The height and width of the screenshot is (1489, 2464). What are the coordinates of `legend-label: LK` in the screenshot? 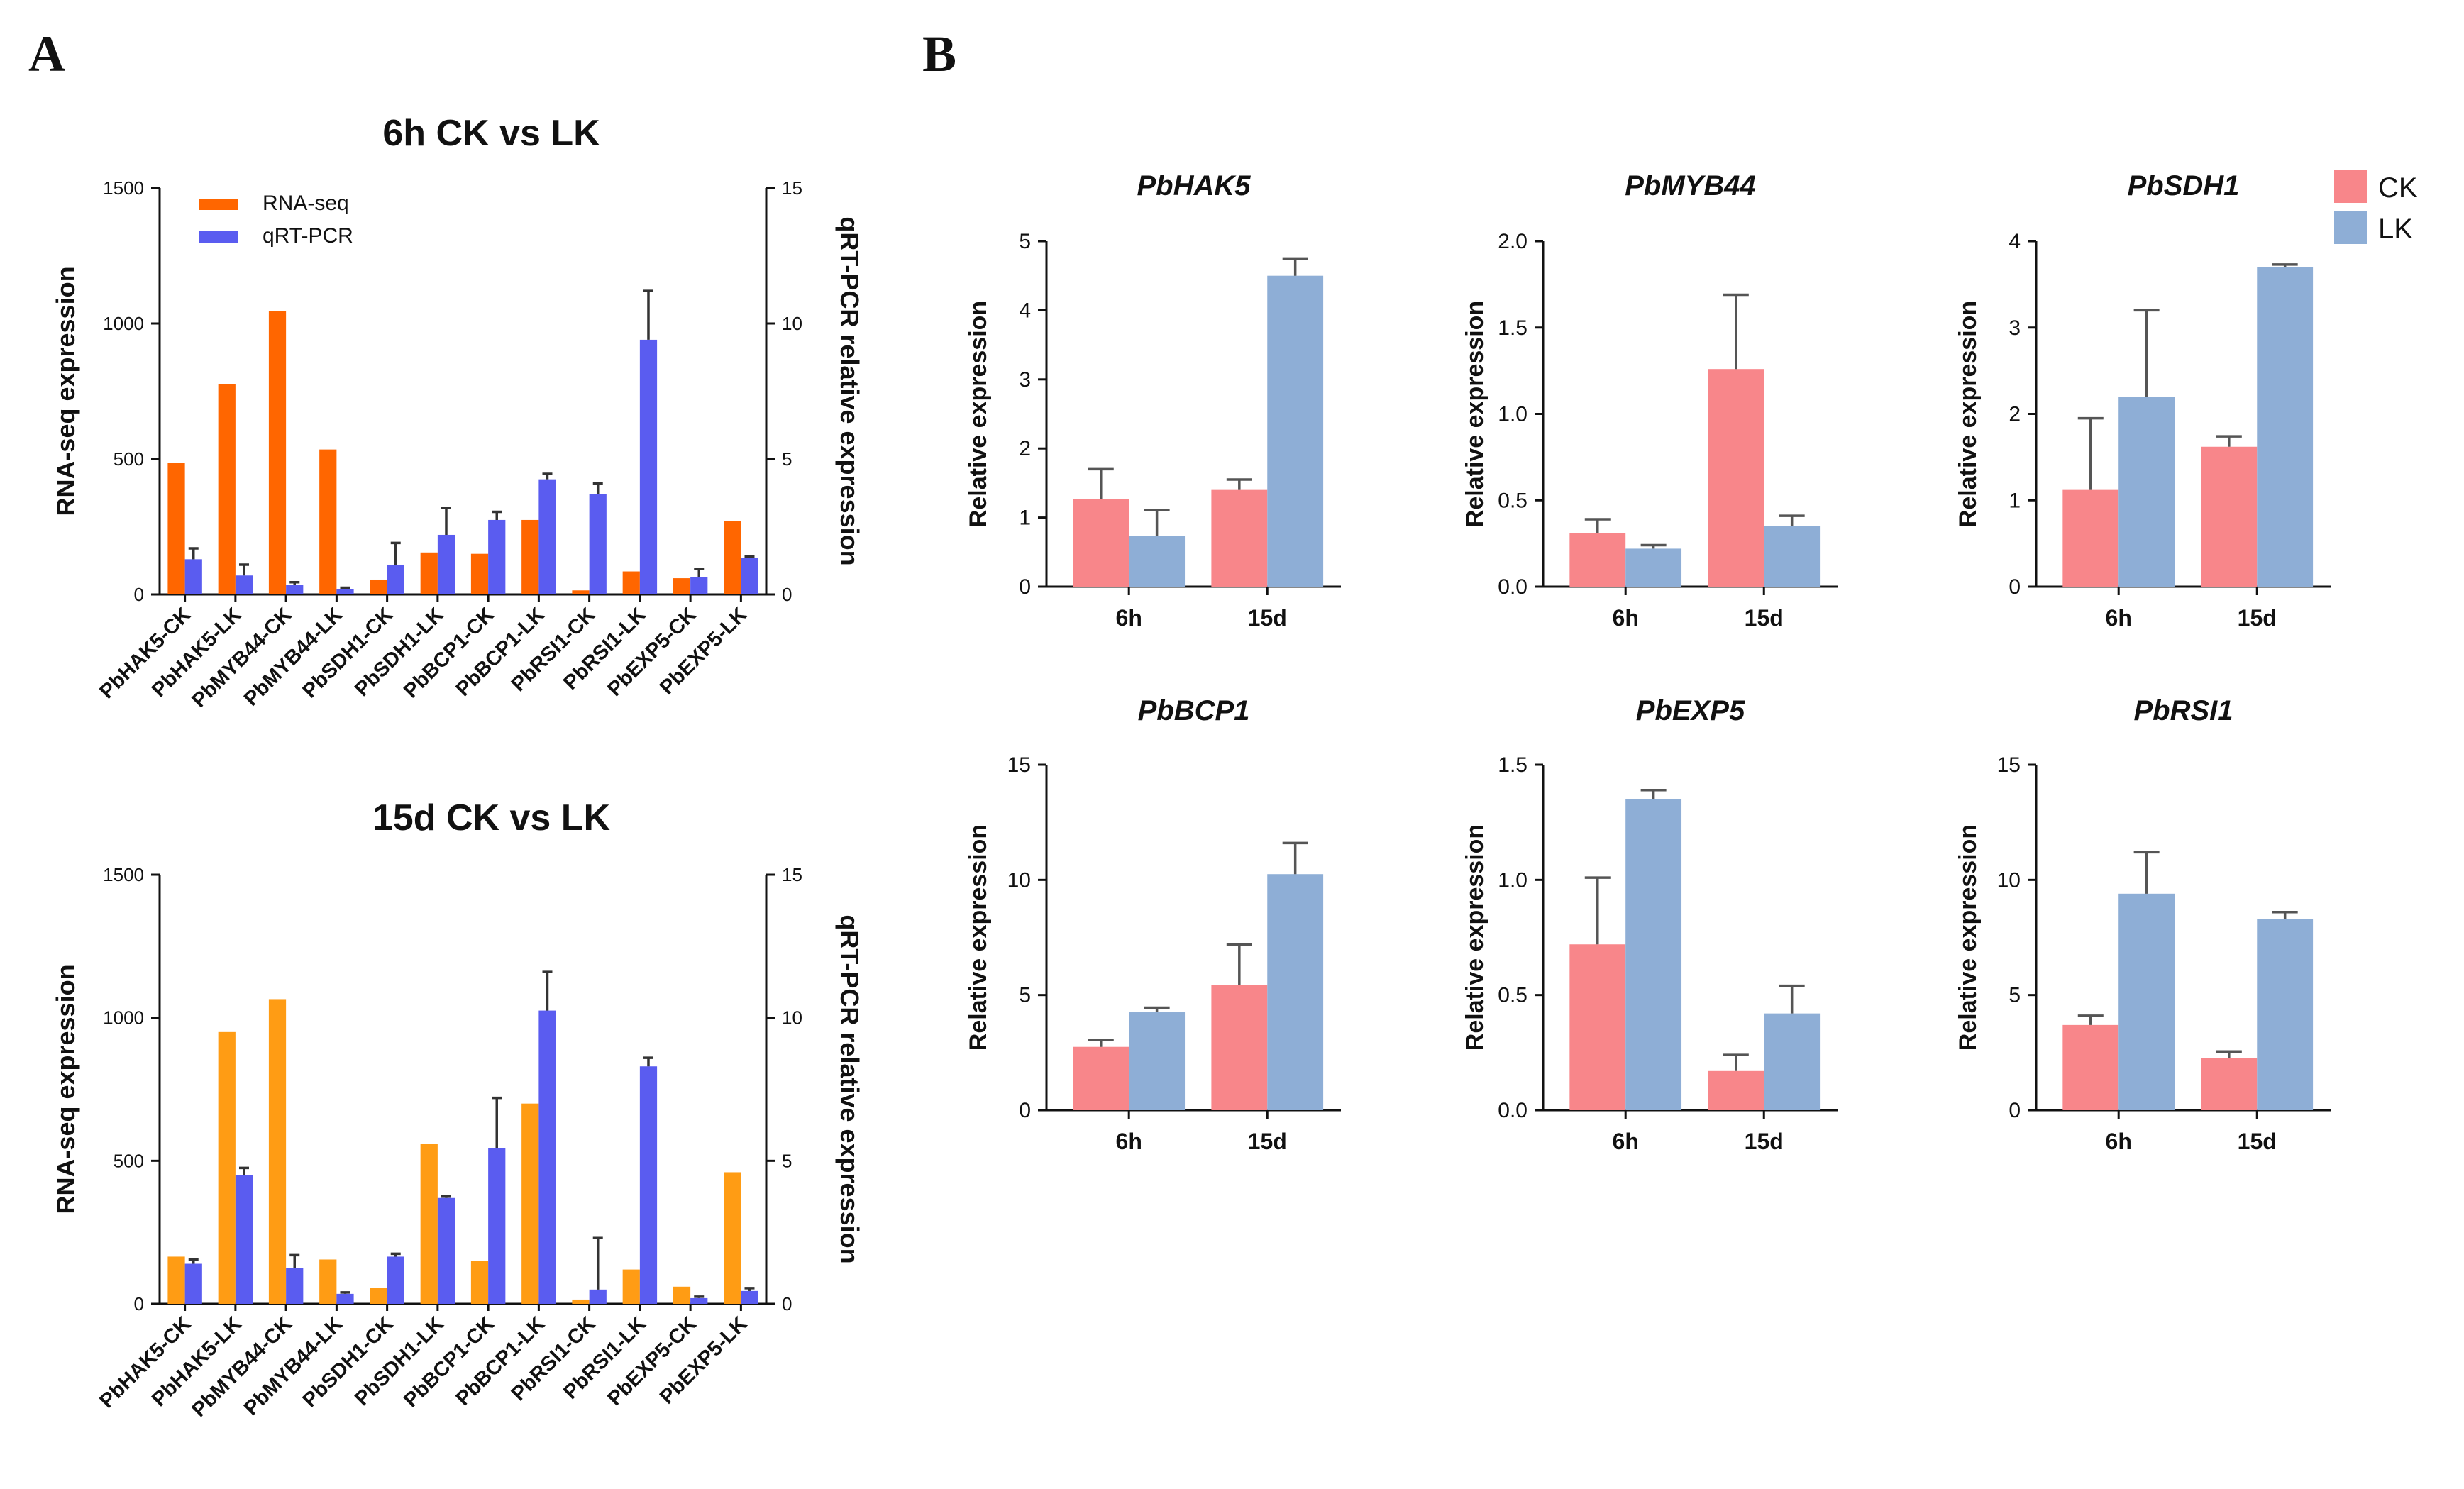 It's located at (2395, 229).